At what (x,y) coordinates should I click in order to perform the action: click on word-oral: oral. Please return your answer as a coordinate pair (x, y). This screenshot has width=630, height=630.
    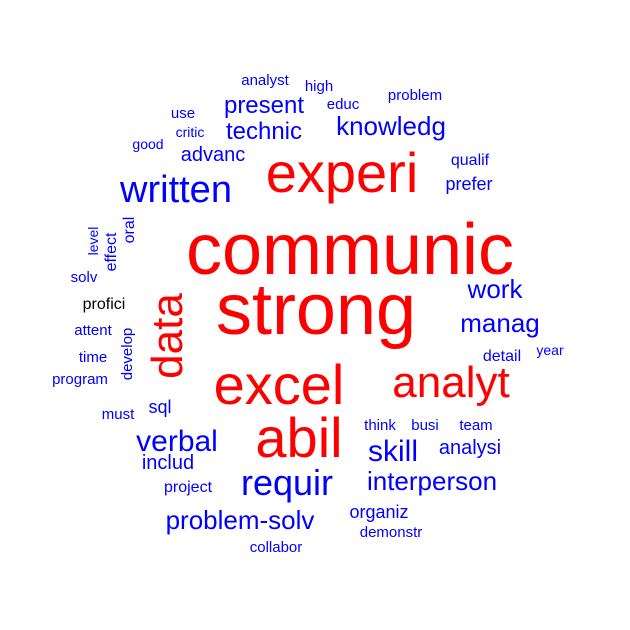
    Looking at the image, I should click on (129, 230).